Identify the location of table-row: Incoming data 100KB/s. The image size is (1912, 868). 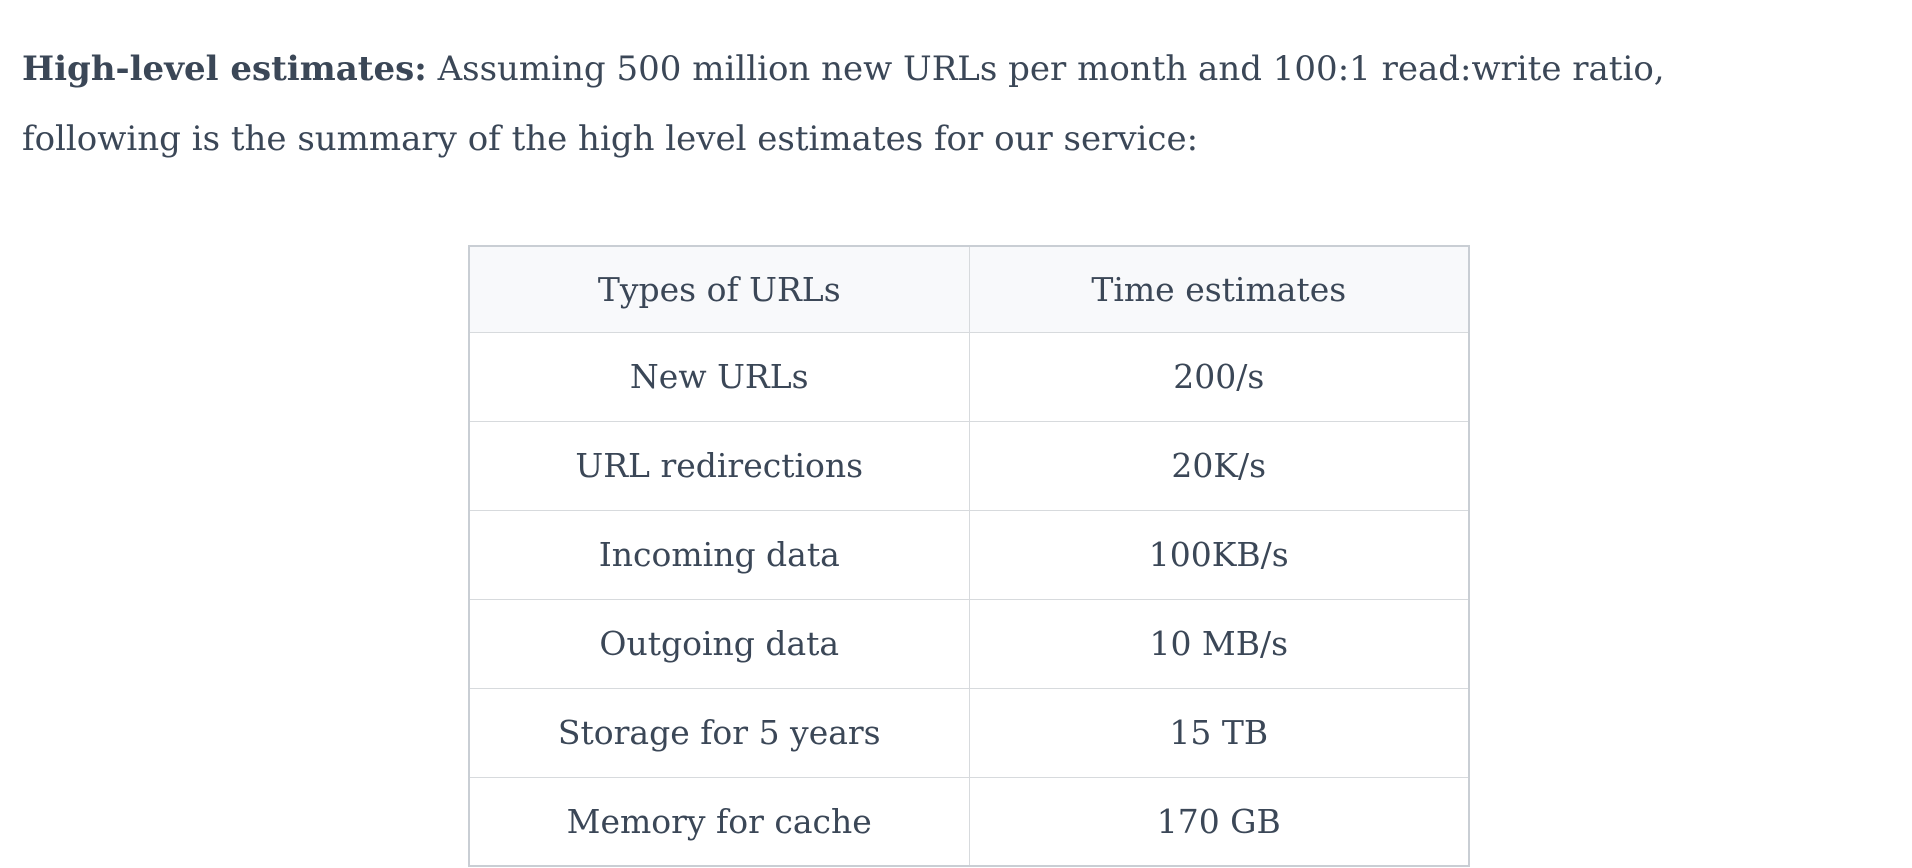
(969, 554).